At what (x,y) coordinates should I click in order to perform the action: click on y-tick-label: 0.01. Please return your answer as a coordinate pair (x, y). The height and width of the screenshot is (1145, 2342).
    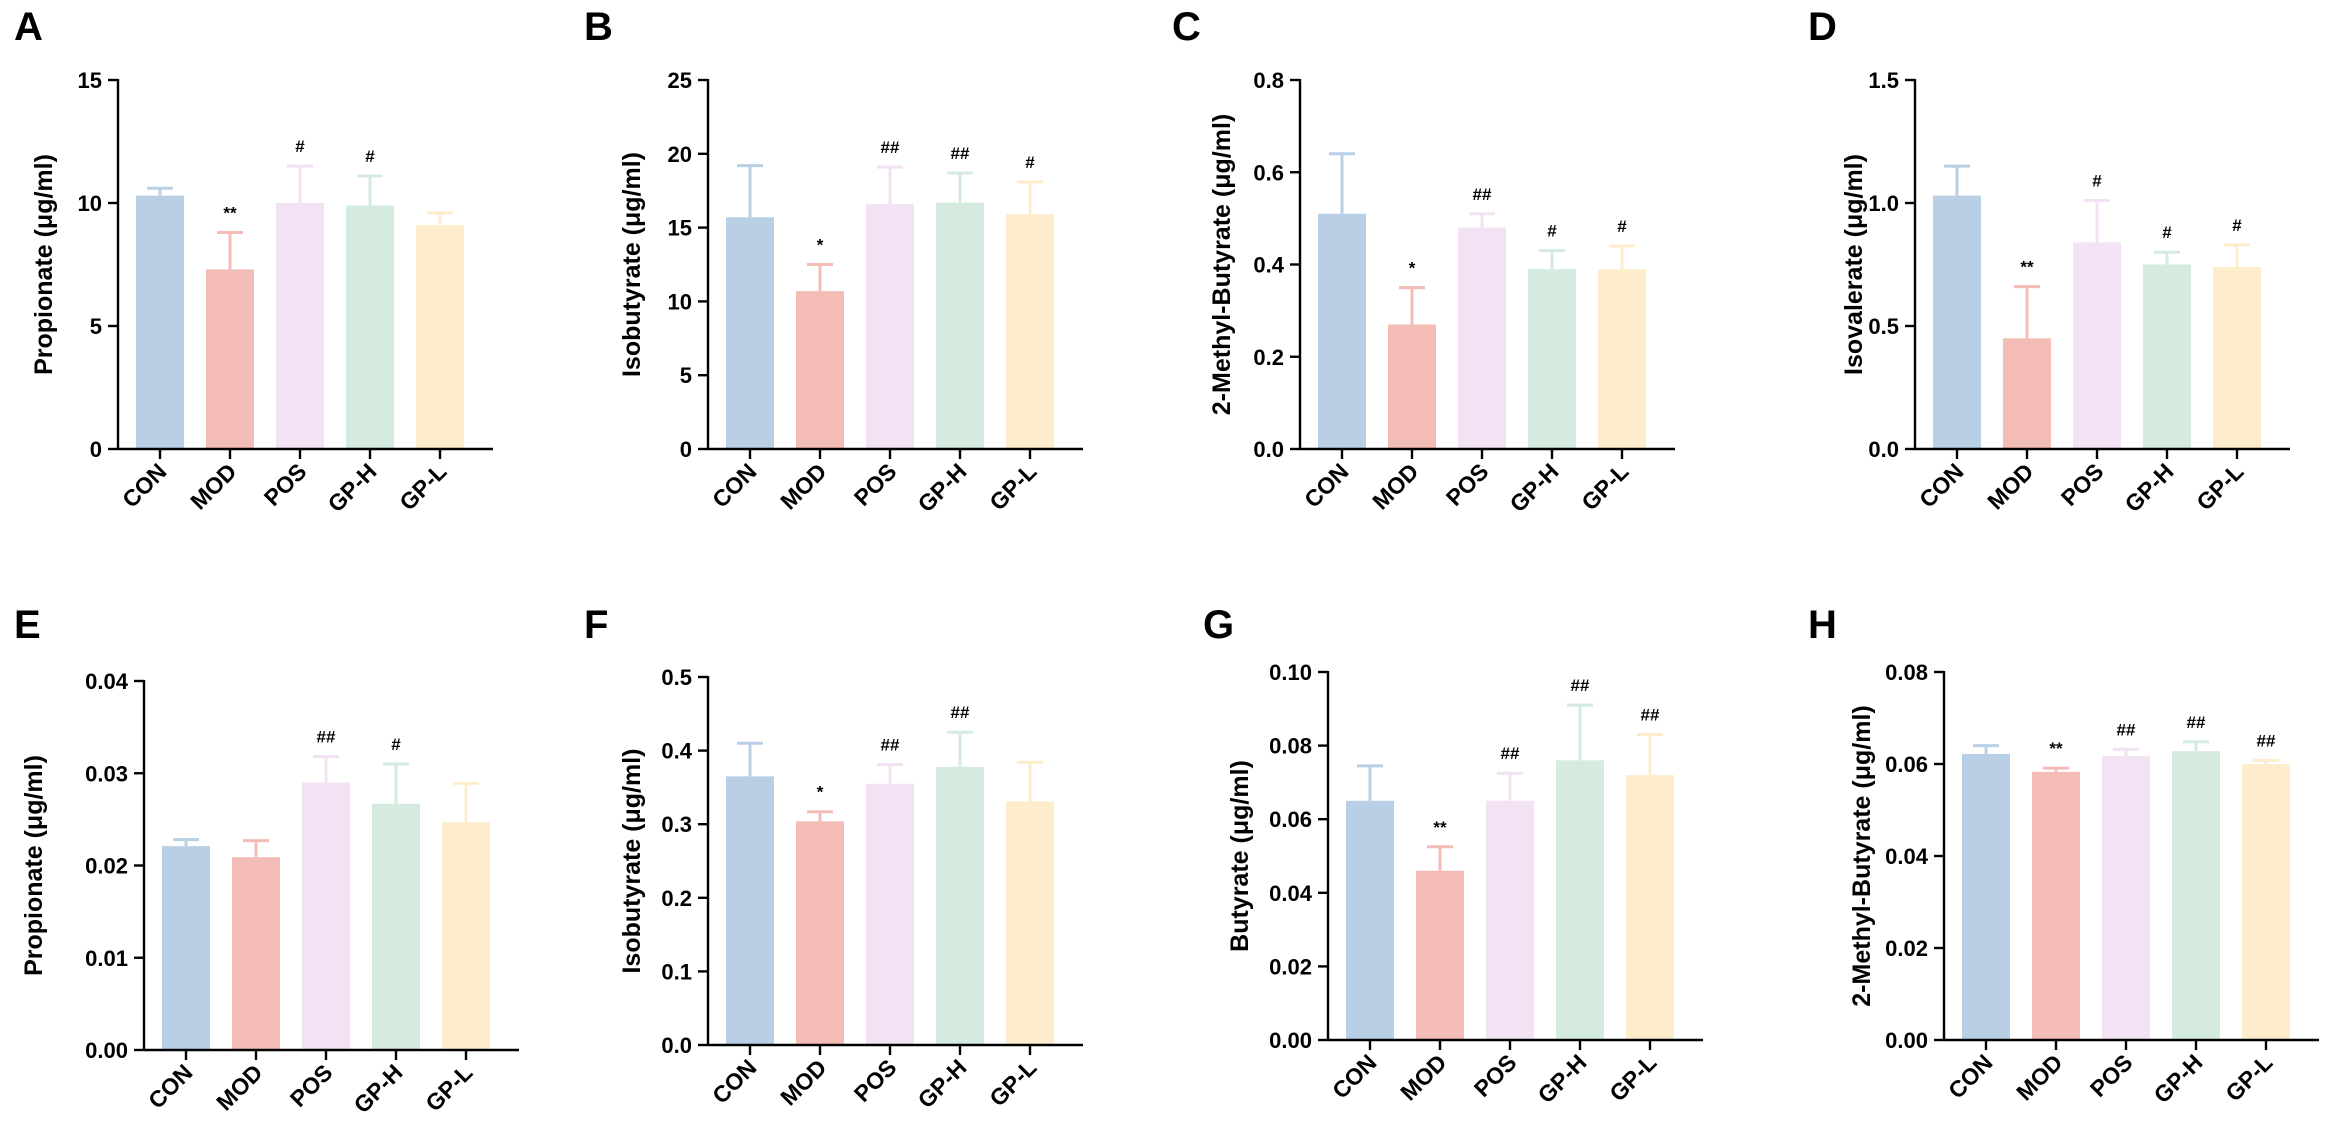
    Looking at the image, I should click on (106, 958).